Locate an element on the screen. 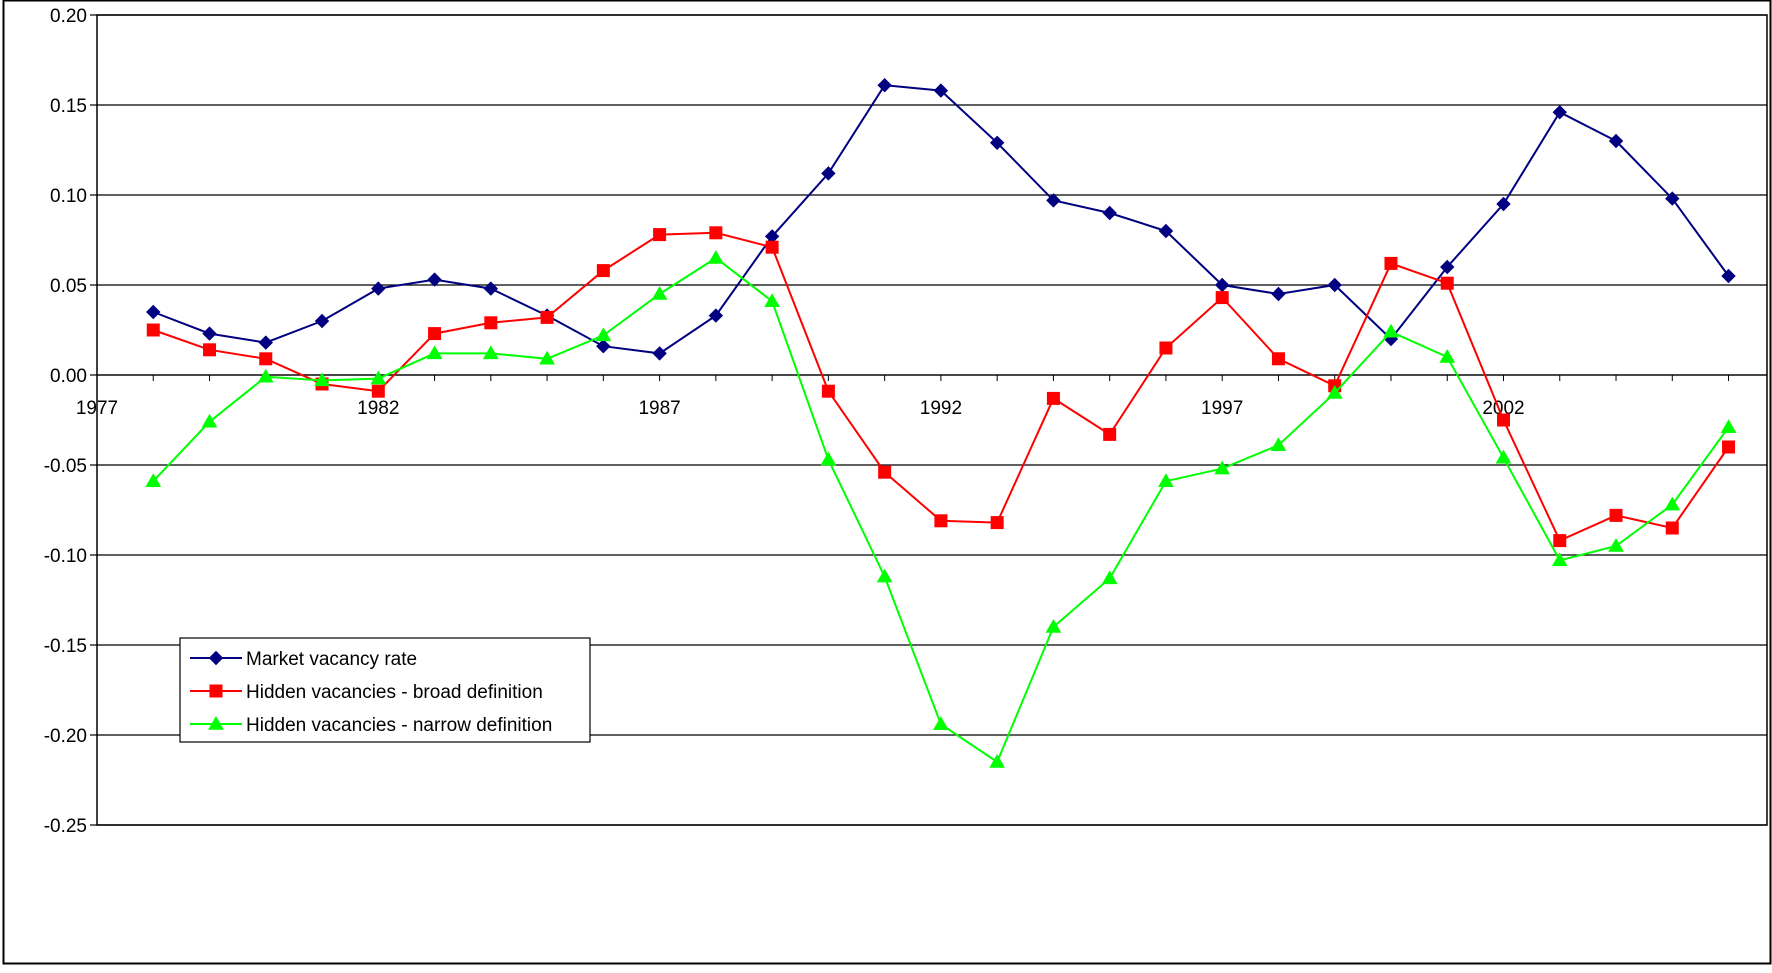  legend-box is located at coordinates (385, 690).